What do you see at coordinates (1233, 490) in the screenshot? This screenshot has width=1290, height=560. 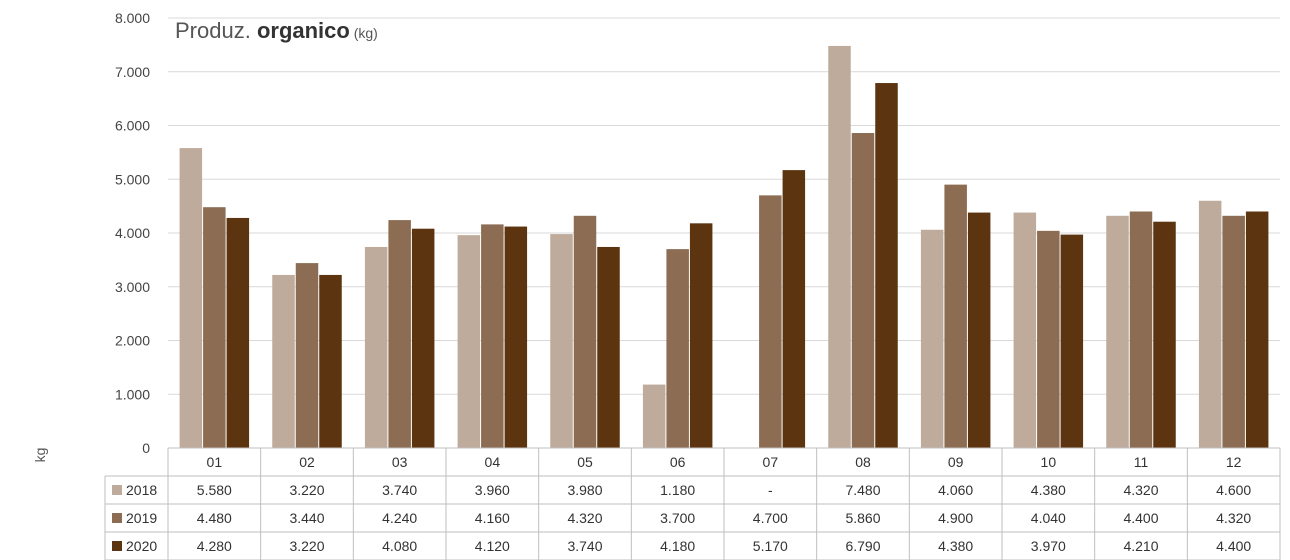 I see `table-cell: 4.600` at bounding box center [1233, 490].